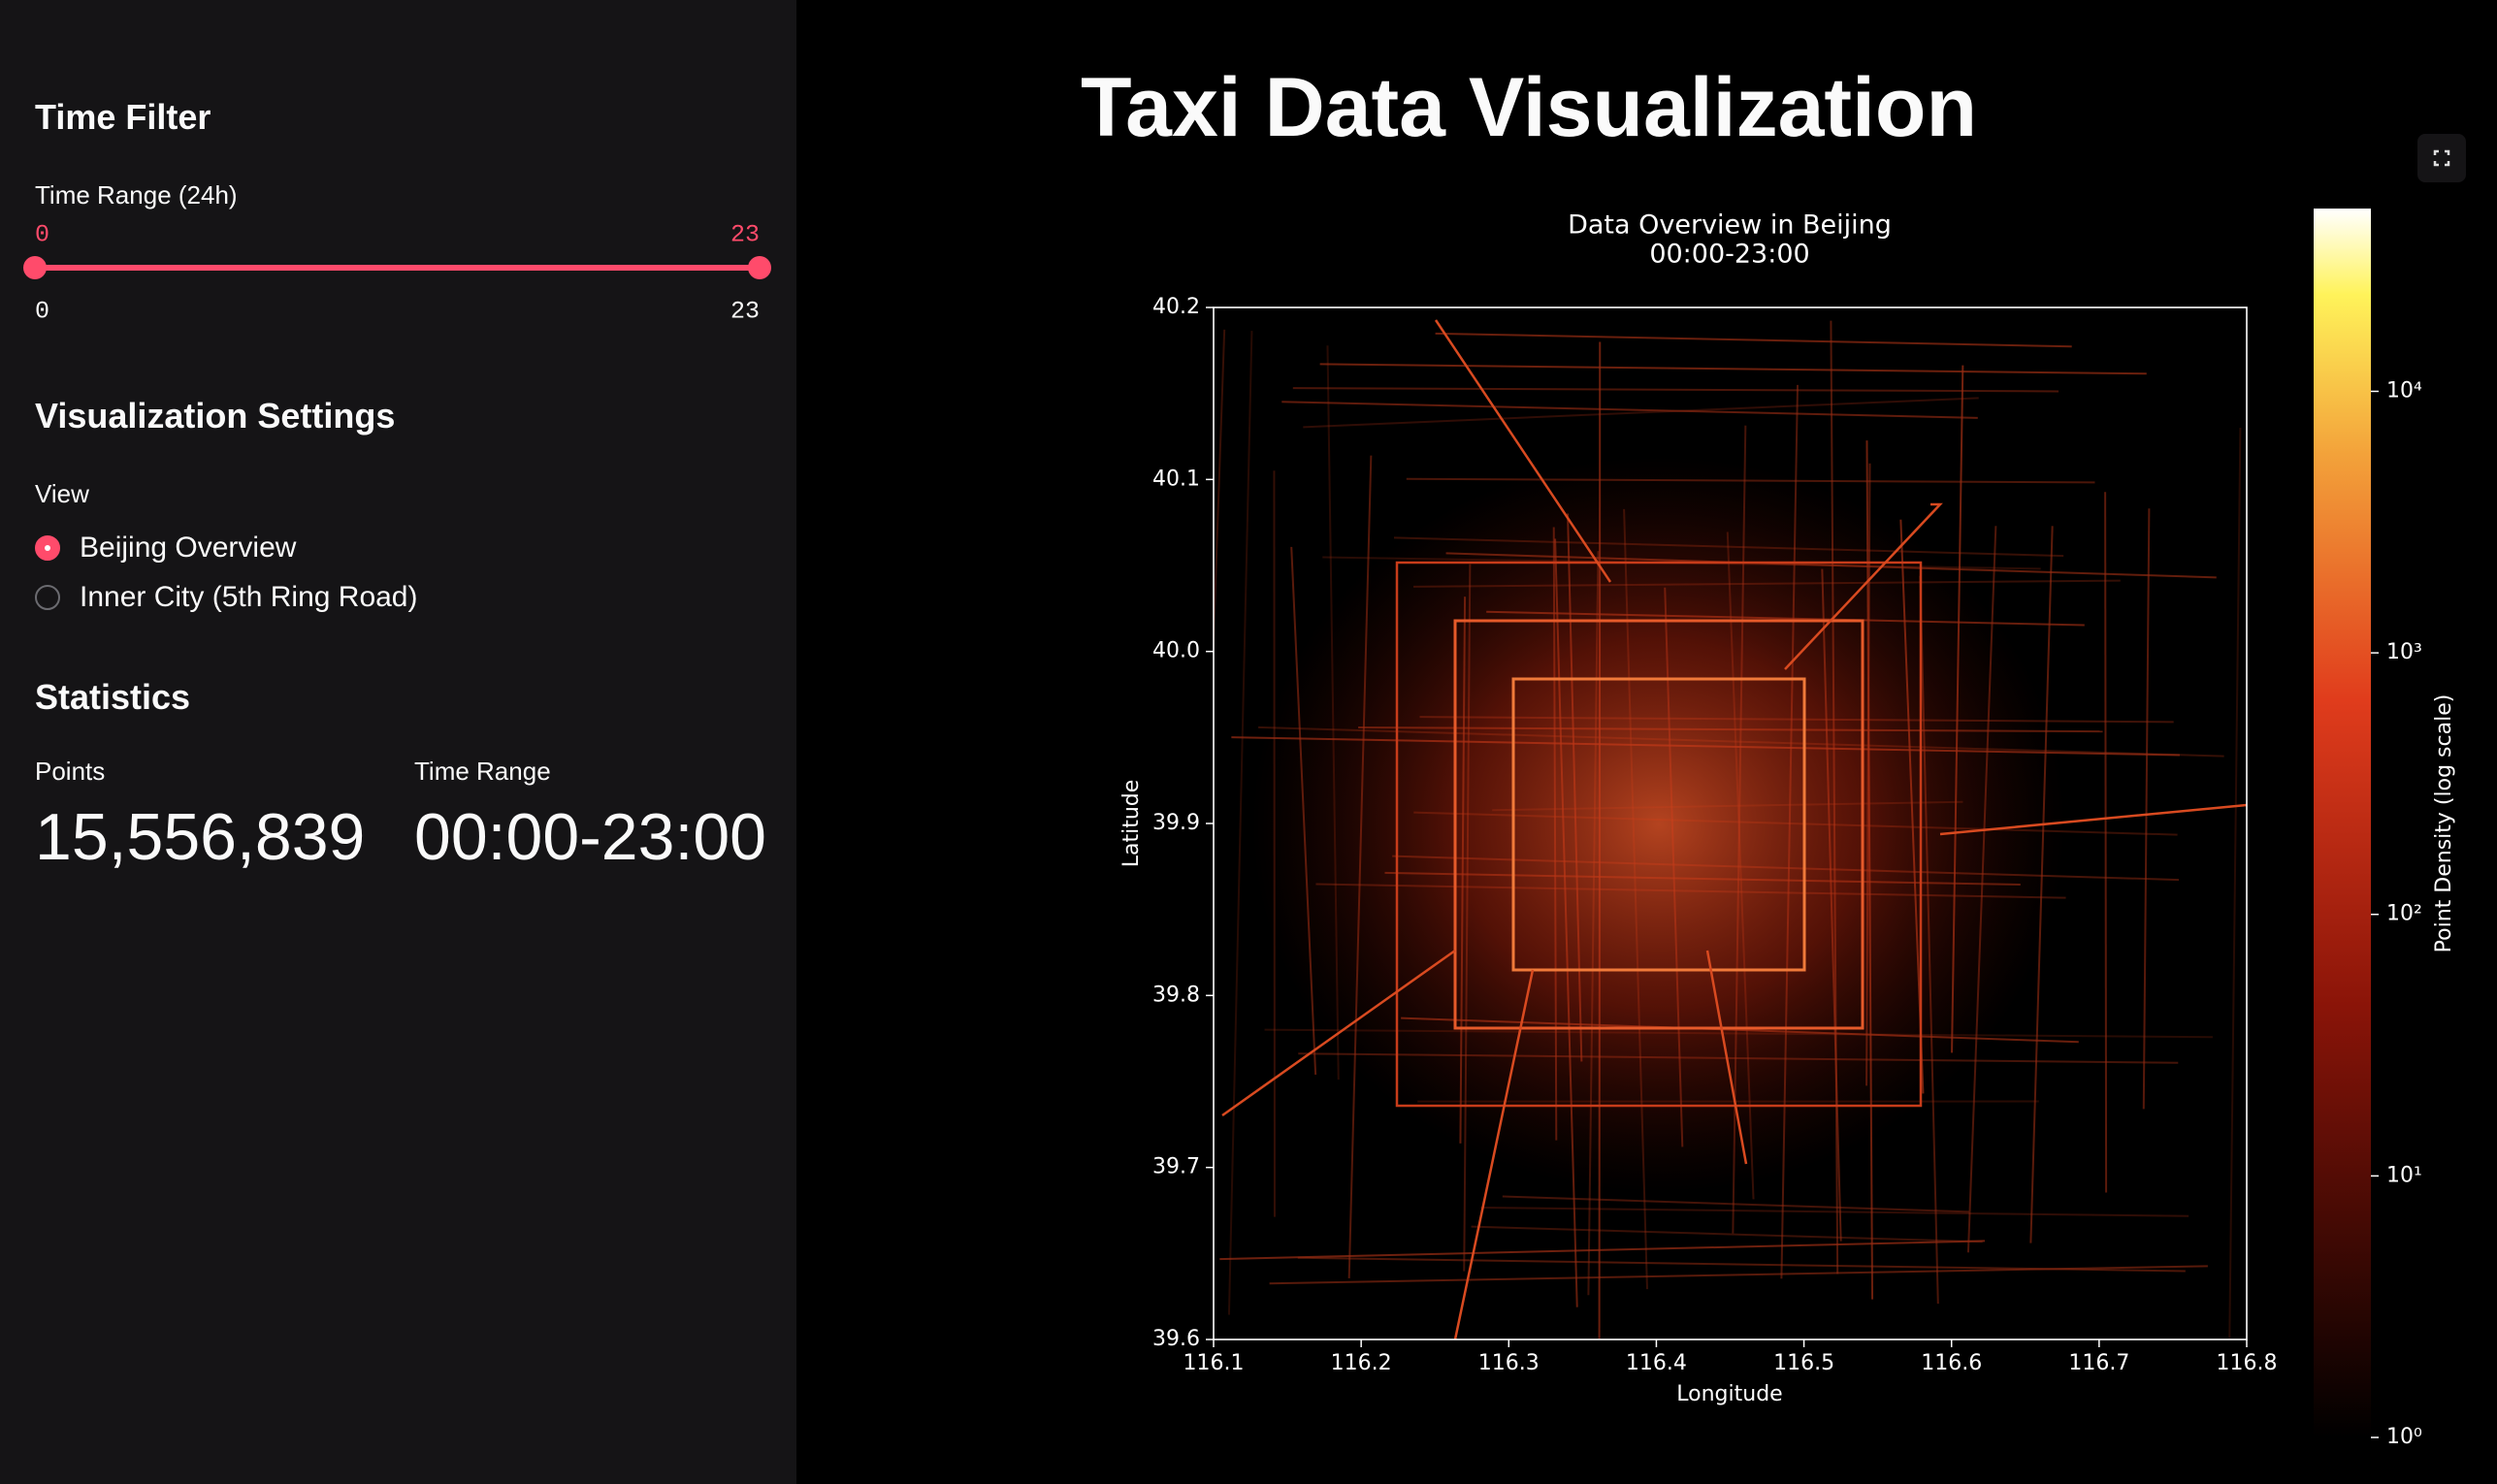 This screenshot has height=1484, width=2497. Describe the element at coordinates (1176, 1339) in the screenshot. I see `y-tick-label: 39.6` at that location.